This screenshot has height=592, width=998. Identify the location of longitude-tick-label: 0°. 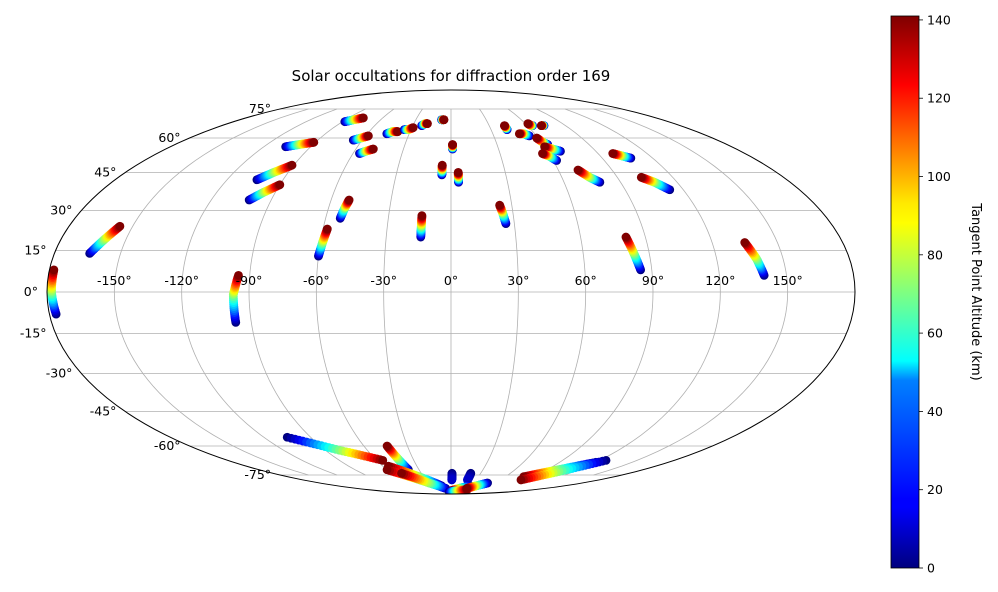
(451, 280).